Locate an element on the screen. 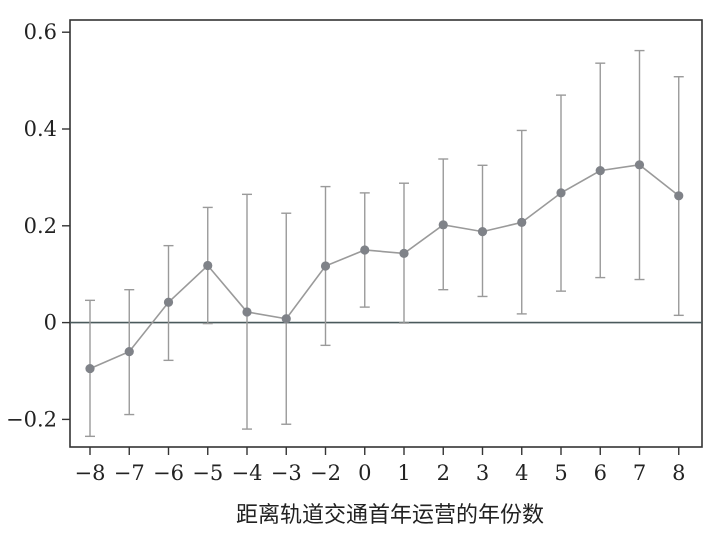  y-tick-label: 0.2 is located at coordinates (40, 226).